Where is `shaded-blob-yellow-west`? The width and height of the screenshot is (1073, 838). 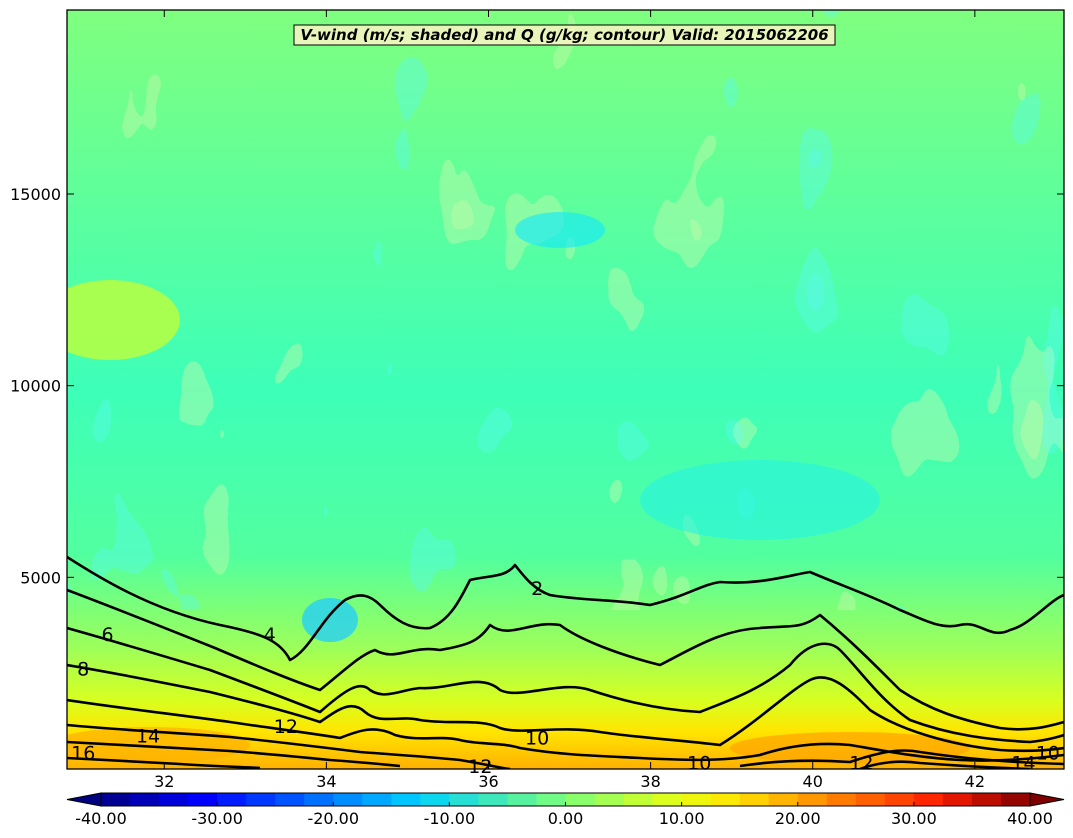 shaded-blob-yellow-west is located at coordinates (123, 320).